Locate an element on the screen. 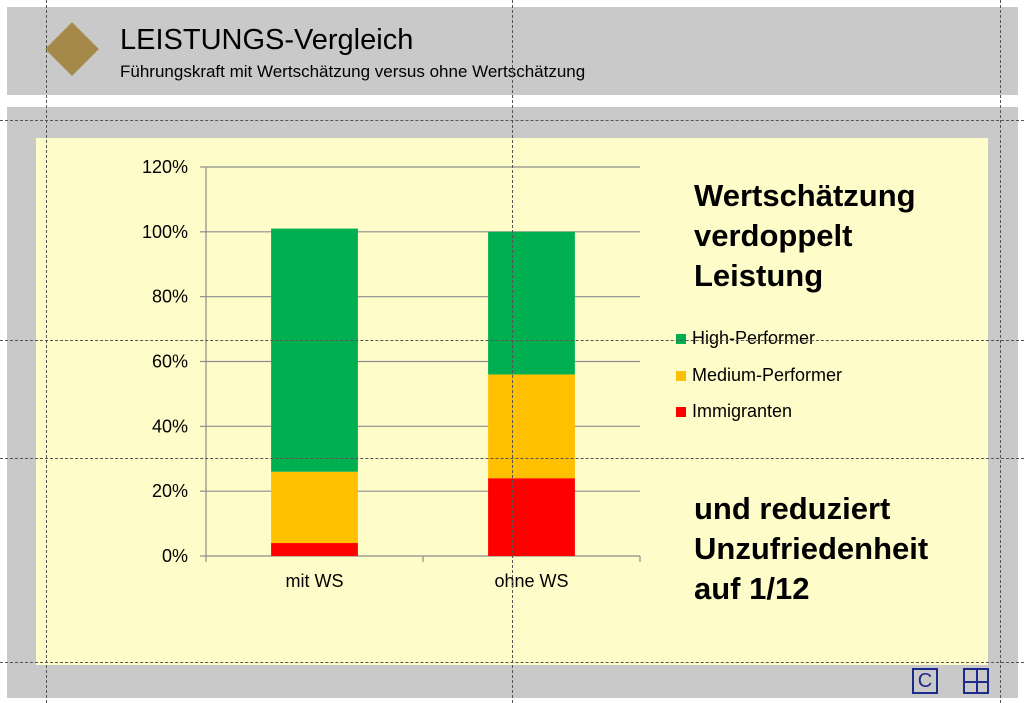  legend-label: High-Performer is located at coordinates (754, 338).